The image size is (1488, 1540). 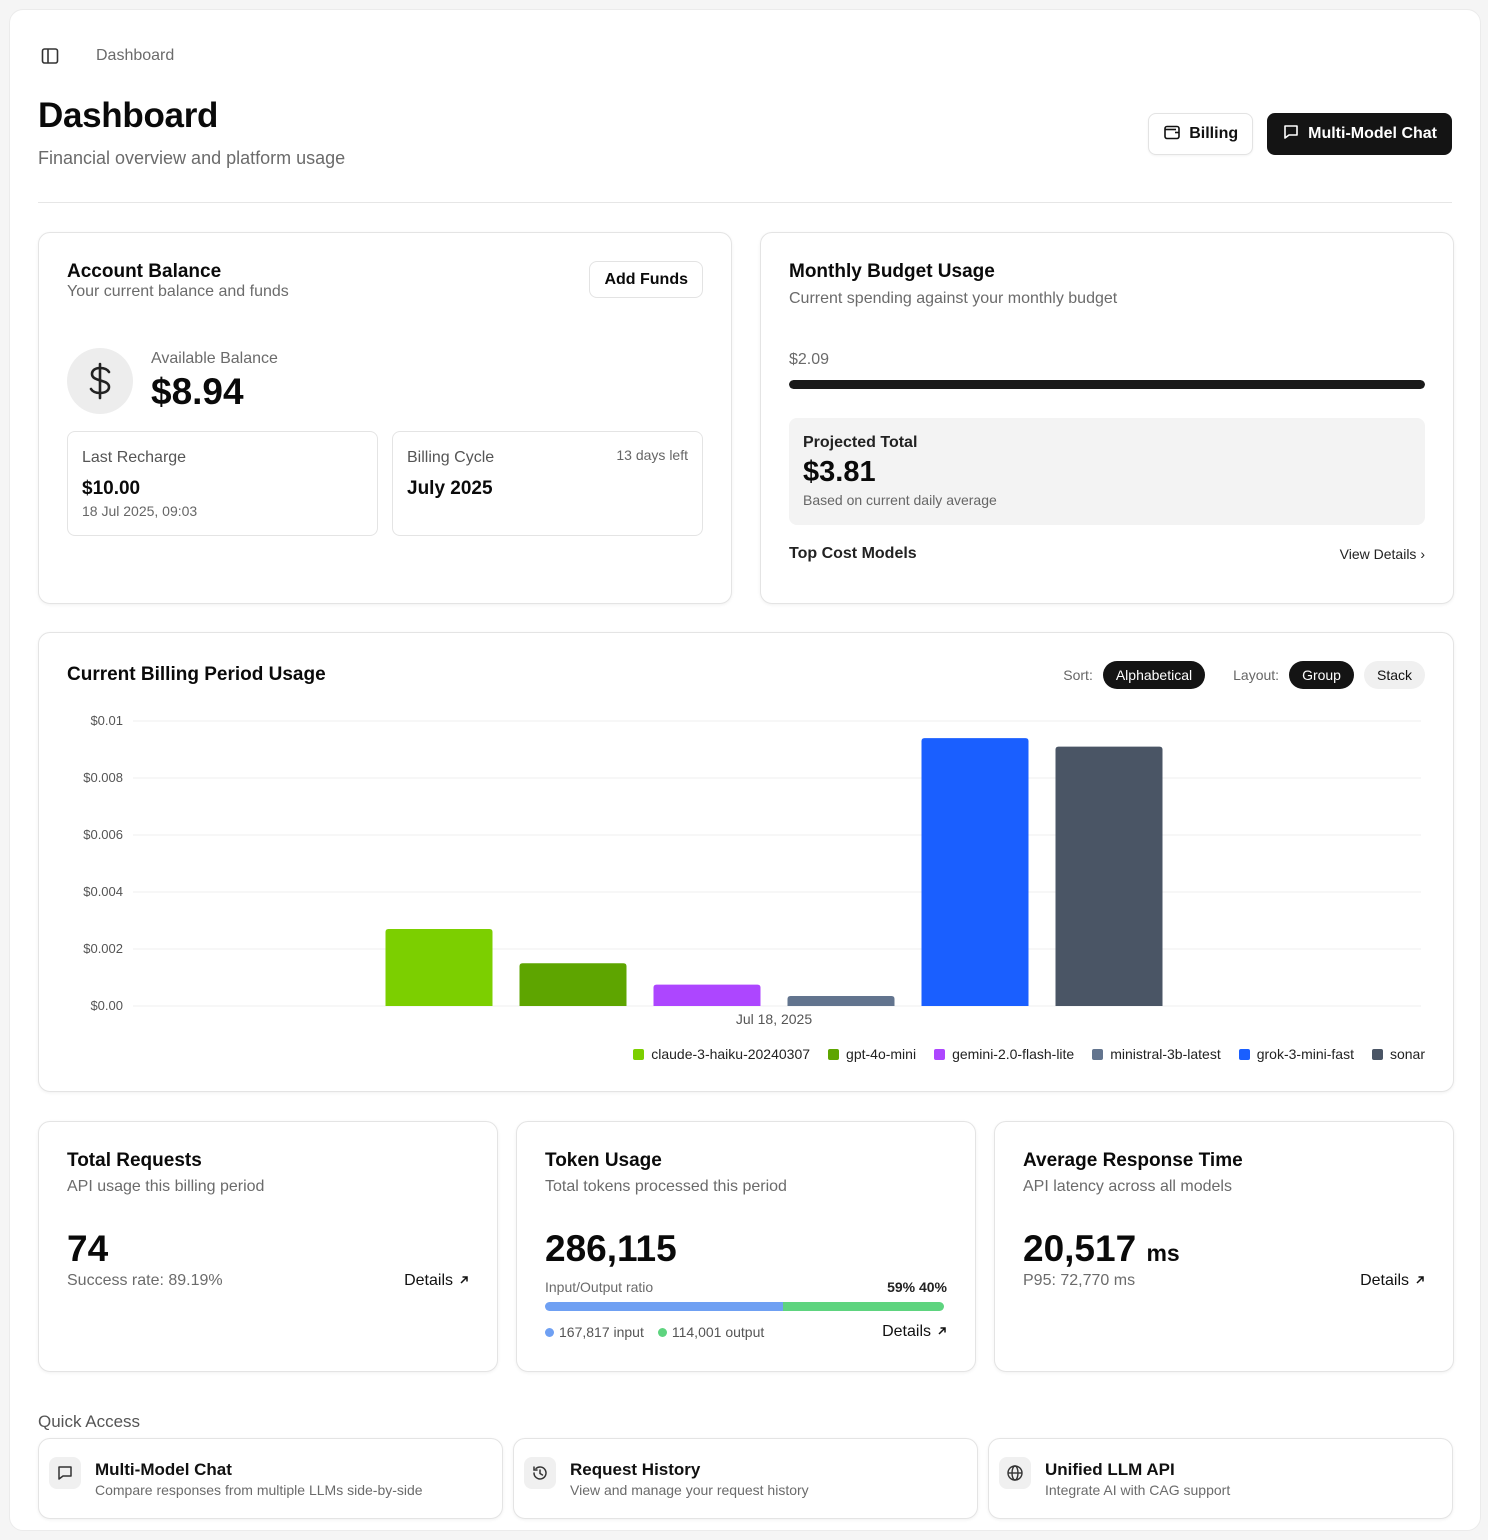 What do you see at coordinates (135, 55) in the screenshot?
I see `breadcrumb: Dashboard` at bounding box center [135, 55].